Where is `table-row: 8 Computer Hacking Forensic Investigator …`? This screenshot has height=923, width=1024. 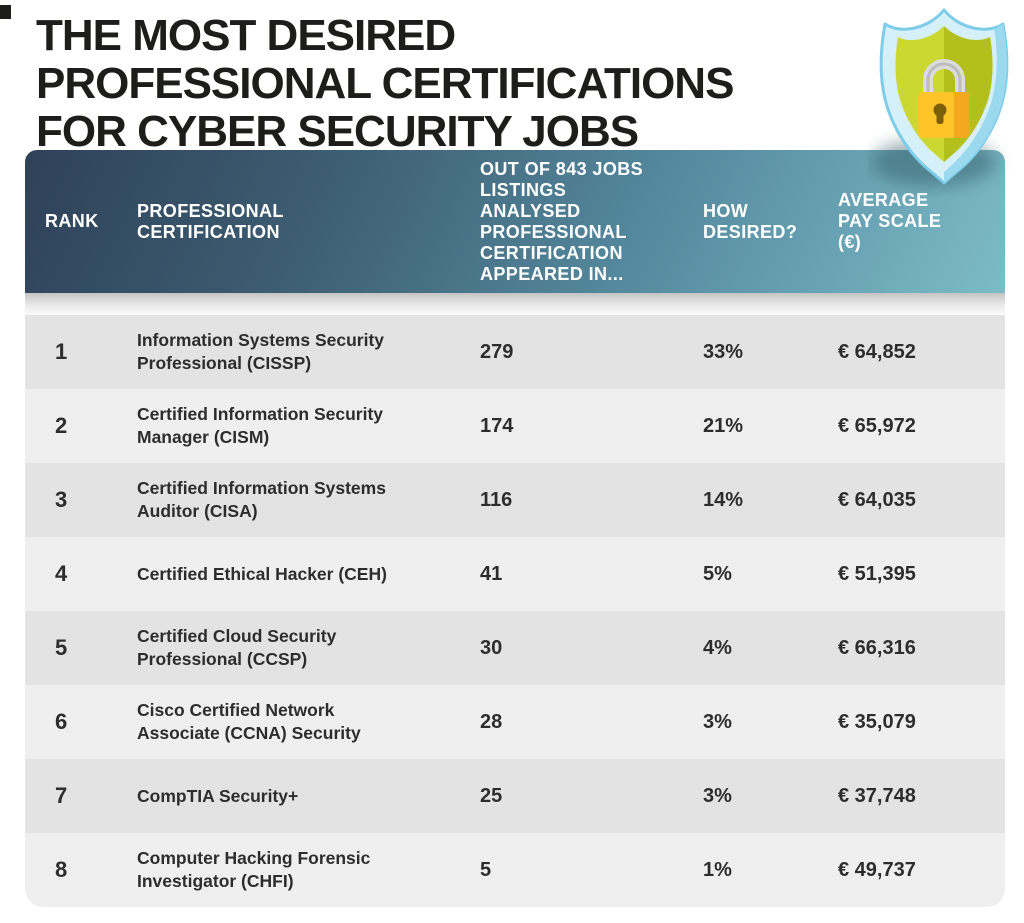 table-row: 8 Computer Hacking Forensic Investigator … is located at coordinates (515, 870).